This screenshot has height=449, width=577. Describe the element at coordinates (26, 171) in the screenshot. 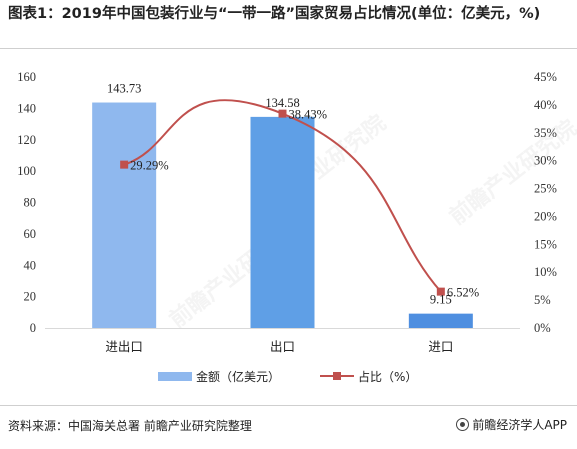

I see `y-left-tick-label: 100` at that location.